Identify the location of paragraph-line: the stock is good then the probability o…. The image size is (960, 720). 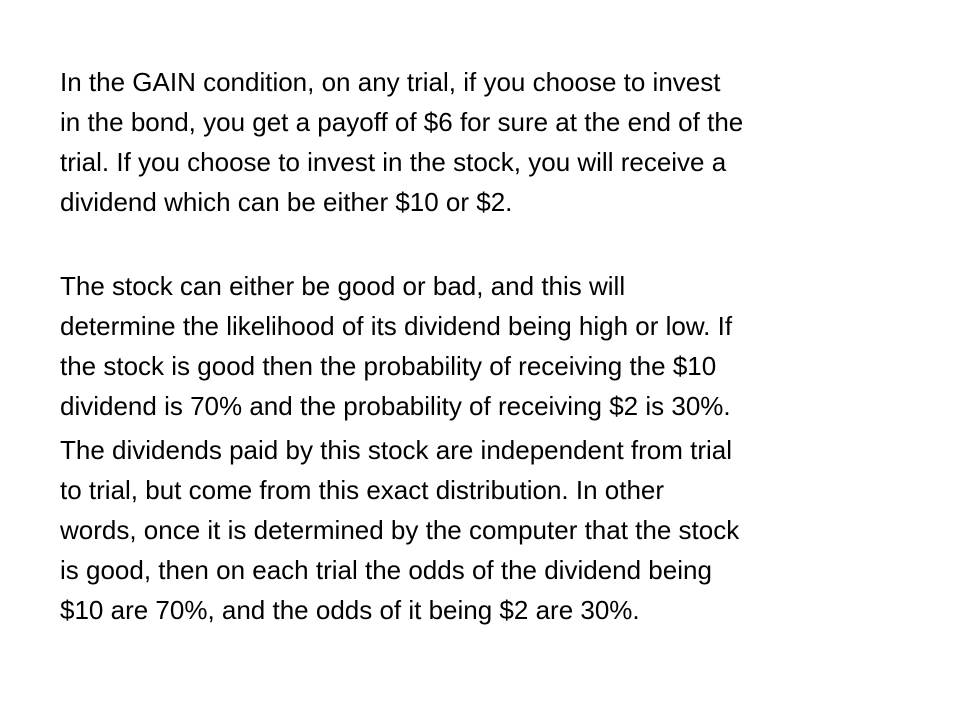
(388, 366).